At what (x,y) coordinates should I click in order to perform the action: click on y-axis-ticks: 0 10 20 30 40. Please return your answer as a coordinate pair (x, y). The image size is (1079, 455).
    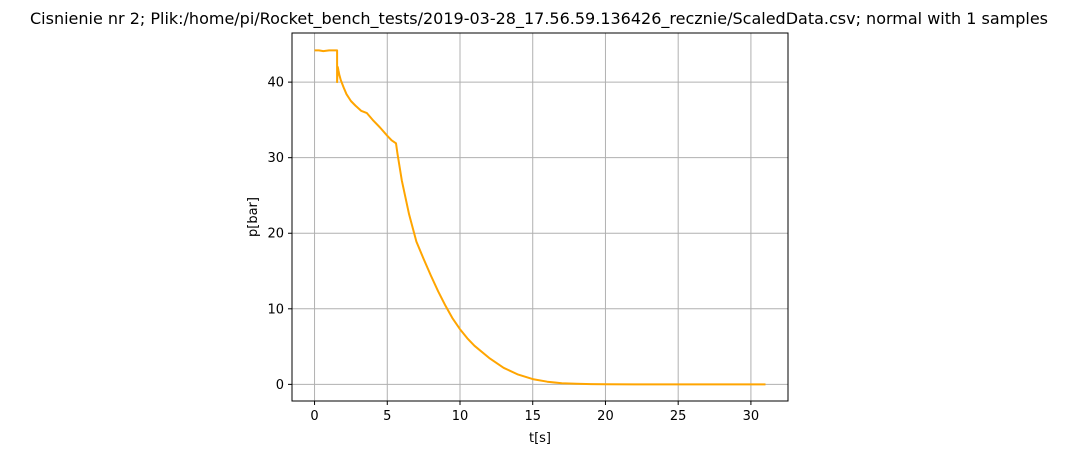
    Looking at the image, I should click on (279, 234).